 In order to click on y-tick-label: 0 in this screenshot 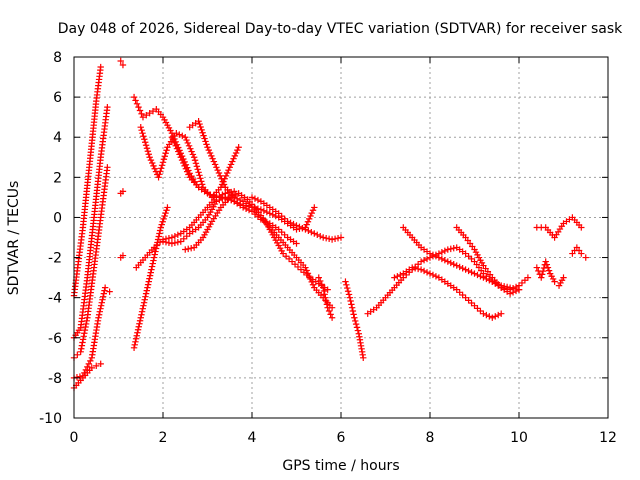, I will do `click(57, 218)`.